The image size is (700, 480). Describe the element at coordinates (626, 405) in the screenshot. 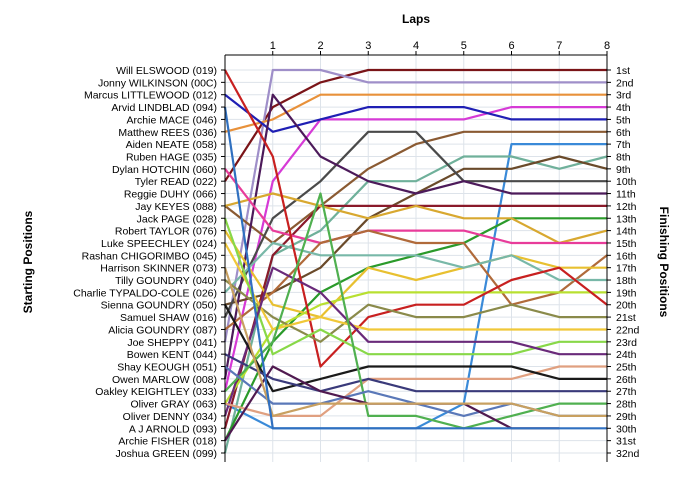

I see `finish-position-label: 28th` at that location.